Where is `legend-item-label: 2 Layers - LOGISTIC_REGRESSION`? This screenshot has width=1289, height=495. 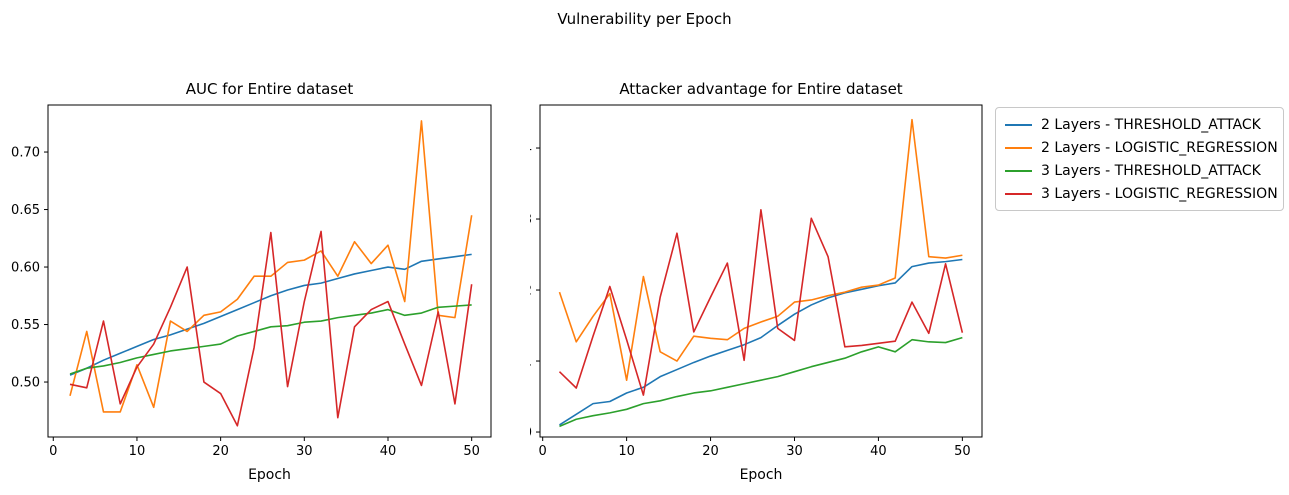
legend-item-label: 2 Layers - LOGISTIC_REGRESSION is located at coordinates (1159, 147).